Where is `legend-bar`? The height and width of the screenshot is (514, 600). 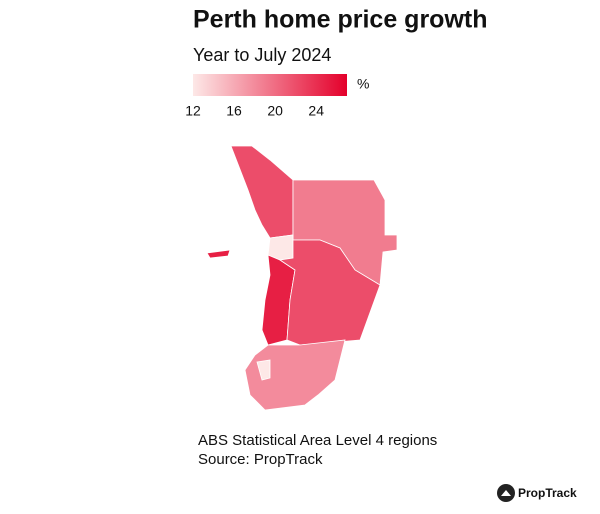
legend-bar is located at coordinates (270, 85).